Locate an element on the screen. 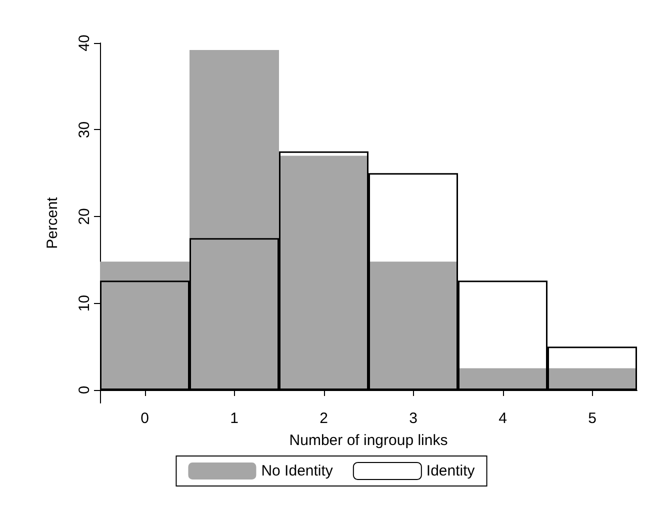  x-tick-label: 0 is located at coordinates (144, 418).